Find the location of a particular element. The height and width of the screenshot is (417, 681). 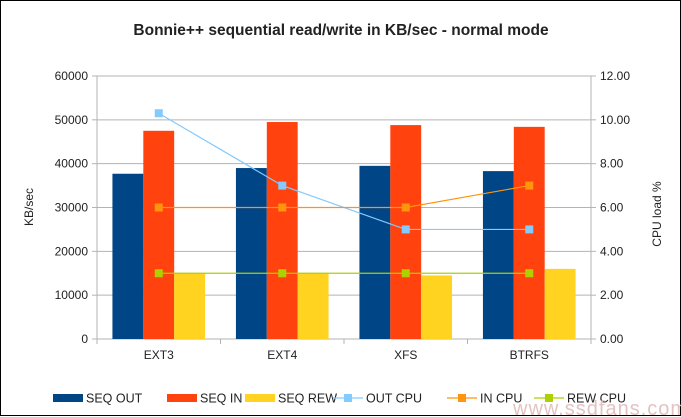

y-tick-label: 20000 is located at coordinates (72, 251).